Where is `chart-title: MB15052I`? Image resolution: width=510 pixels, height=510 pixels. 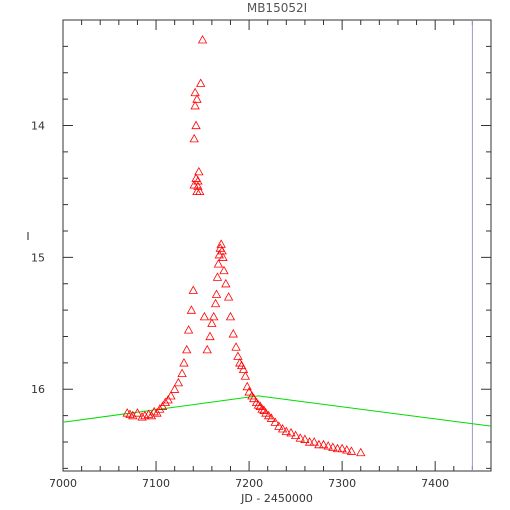 chart-title: MB15052I is located at coordinates (277, 8).